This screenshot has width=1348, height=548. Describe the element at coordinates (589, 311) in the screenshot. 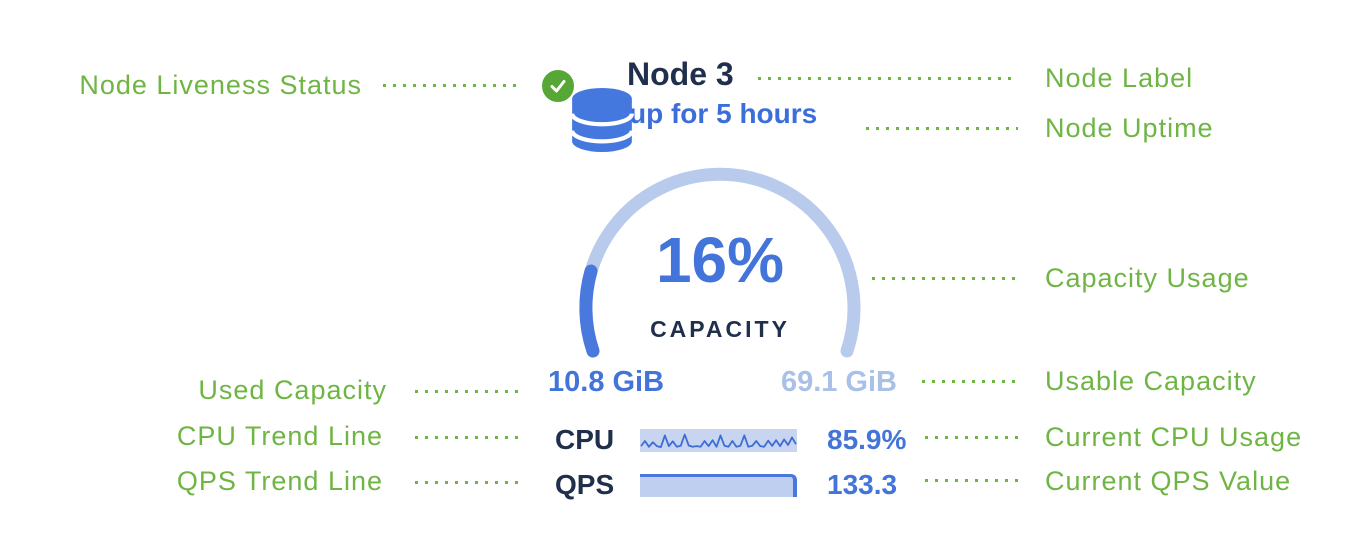

I see `gauge-used-arc` at that location.